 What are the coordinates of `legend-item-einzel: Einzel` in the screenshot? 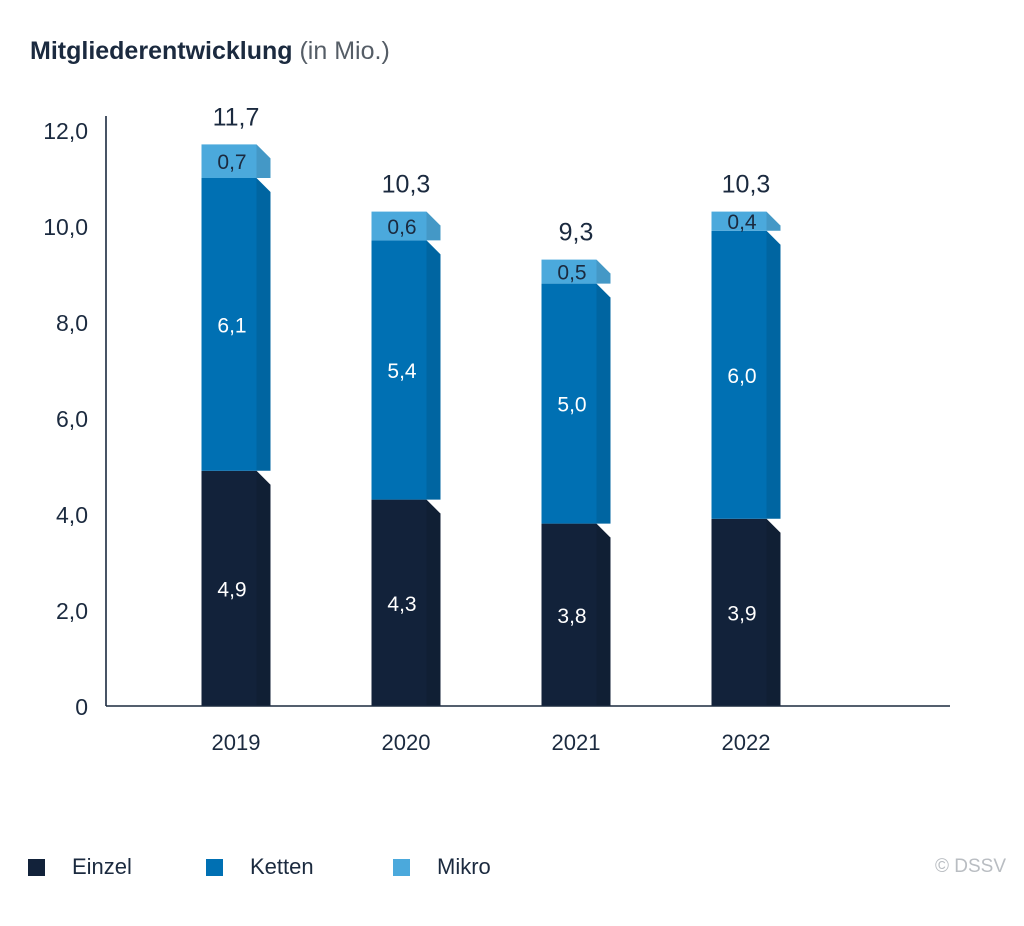 It's located at (80, 867).